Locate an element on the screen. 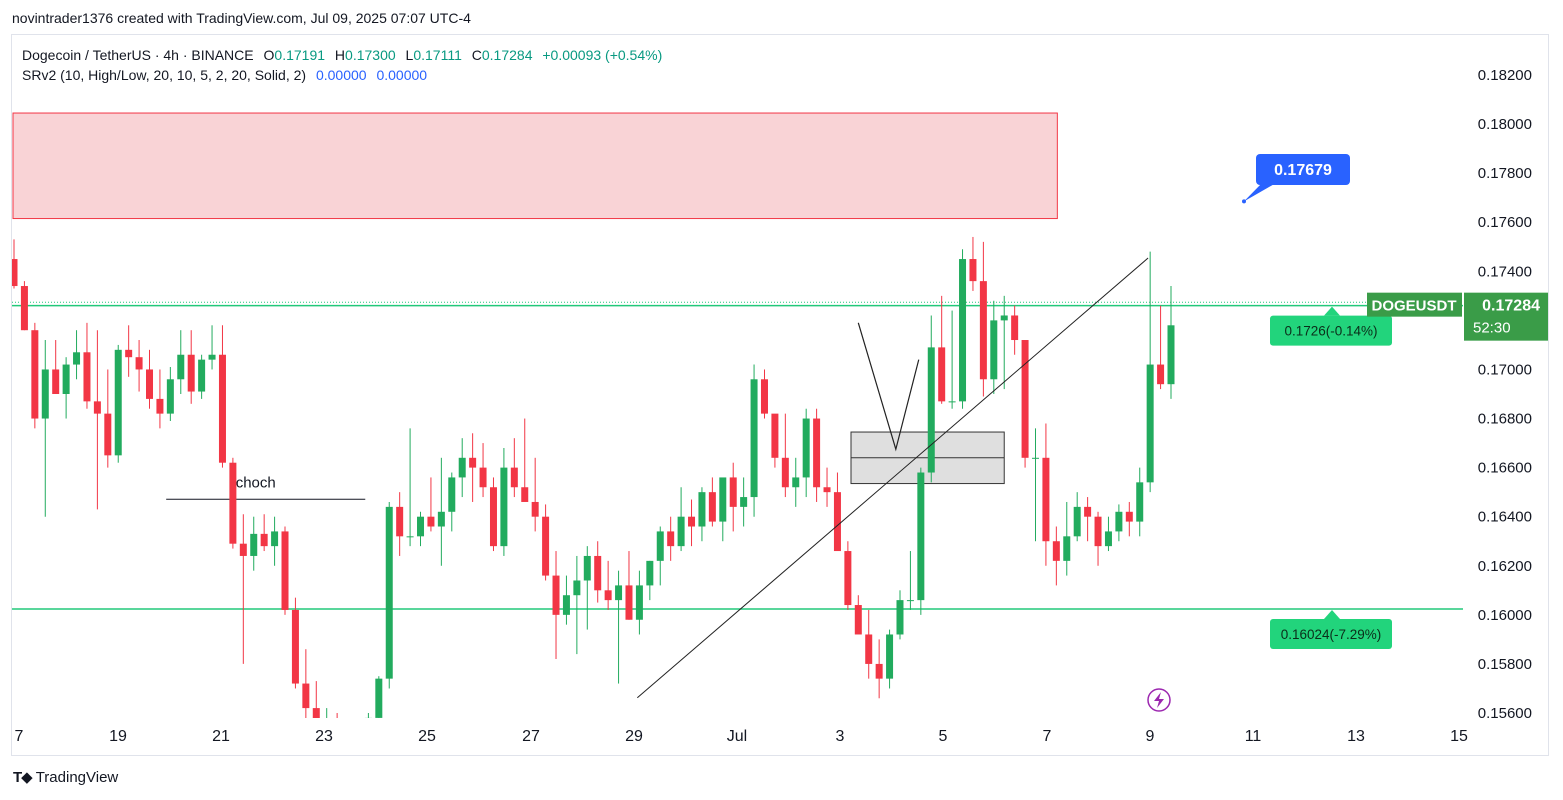  y-tick-label: 0.18200 is located at coordinates (1505, 75).